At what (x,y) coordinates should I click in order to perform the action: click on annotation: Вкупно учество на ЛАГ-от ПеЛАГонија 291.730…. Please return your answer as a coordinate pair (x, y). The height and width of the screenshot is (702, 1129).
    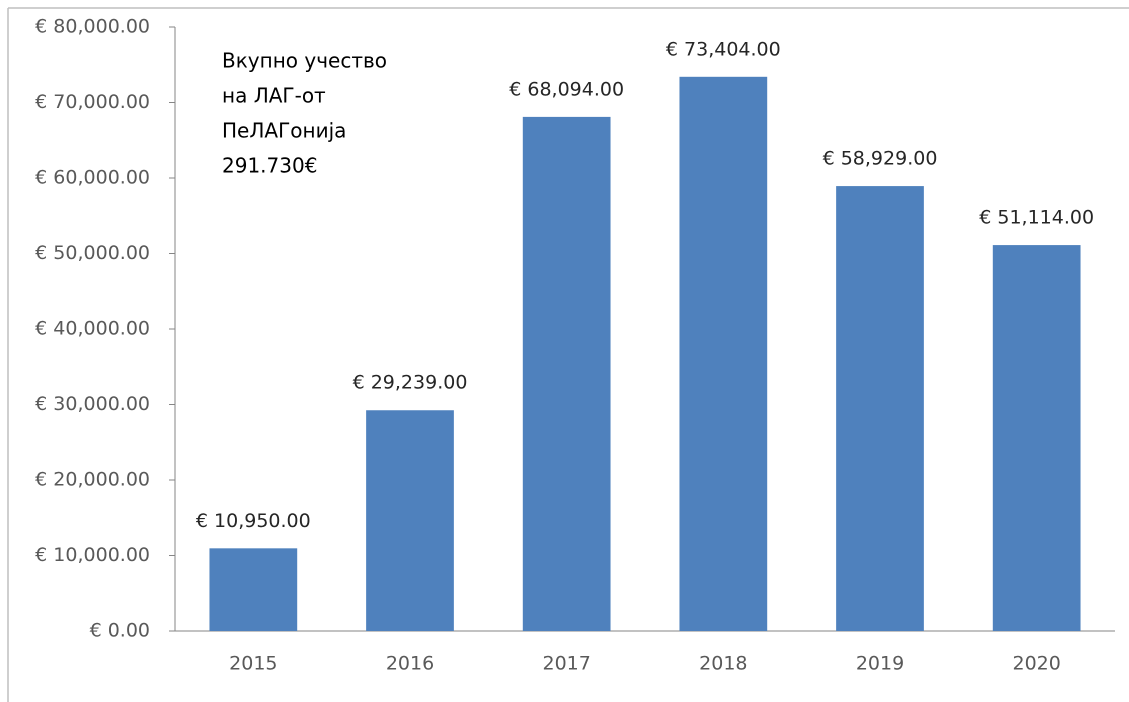
    Looking at the image, I should click on (304, 113).